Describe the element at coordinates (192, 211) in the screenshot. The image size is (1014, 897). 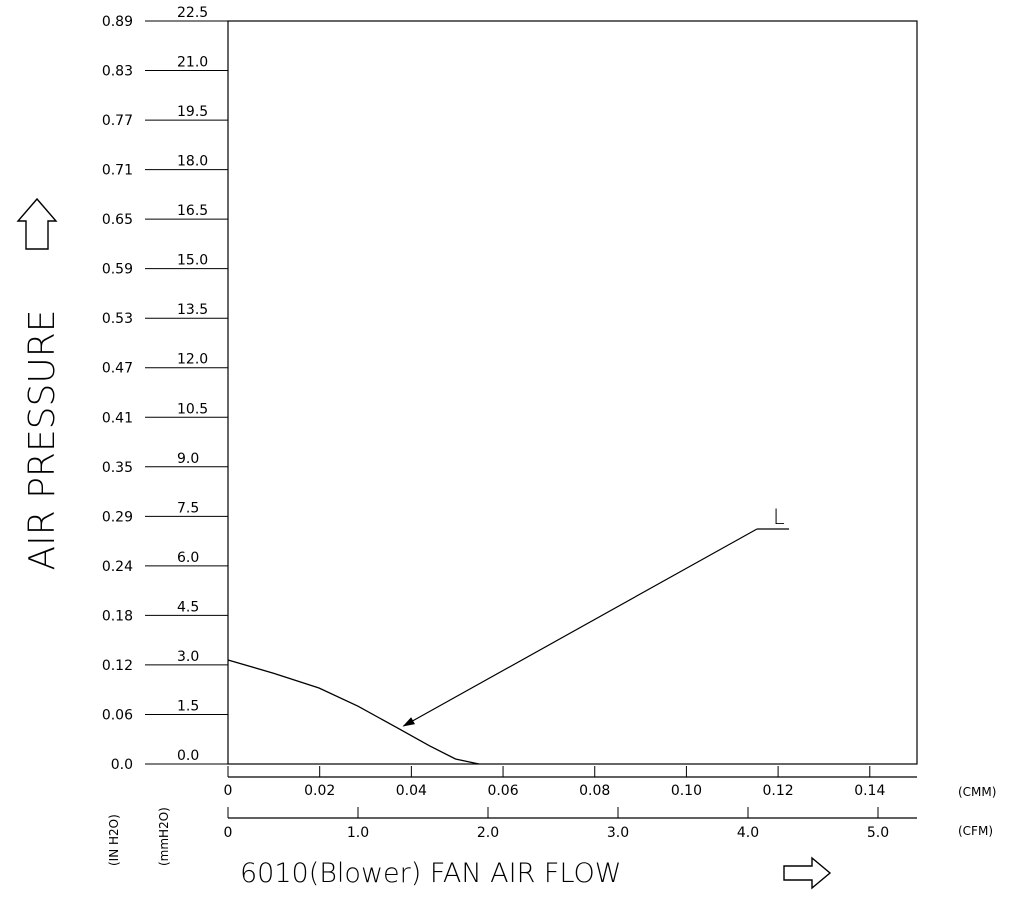
I see `y-tick-label-mmh2o: 16.5` at that location.